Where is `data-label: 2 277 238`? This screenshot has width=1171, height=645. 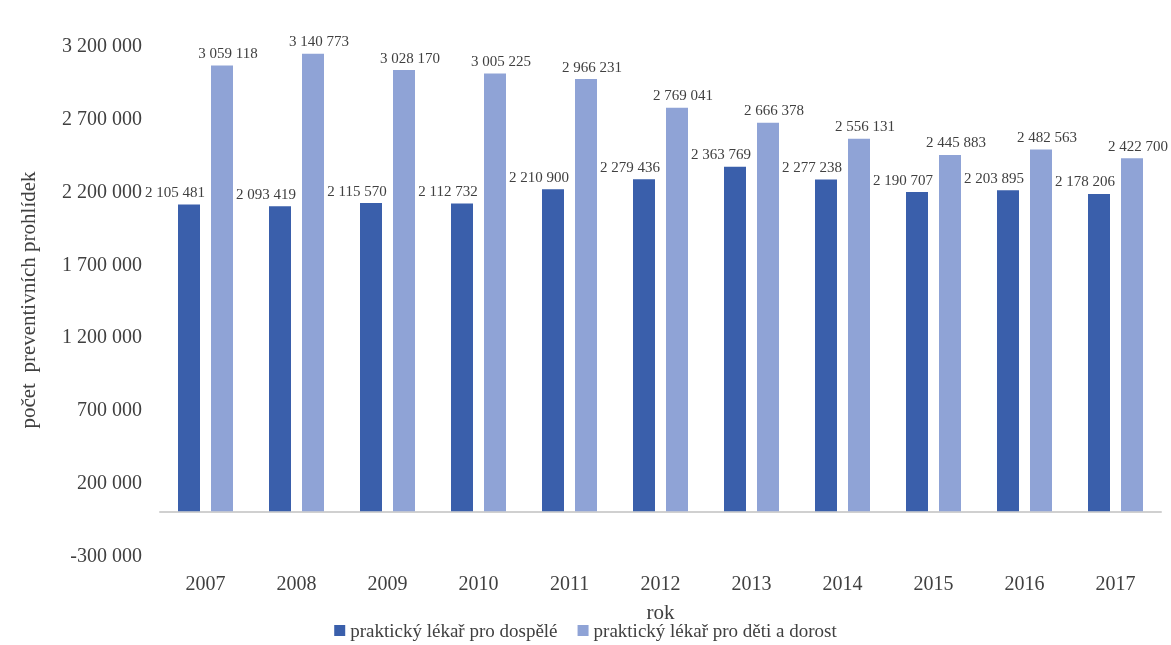 data-label: 2 277 238 is located at coordinates (812, 166).